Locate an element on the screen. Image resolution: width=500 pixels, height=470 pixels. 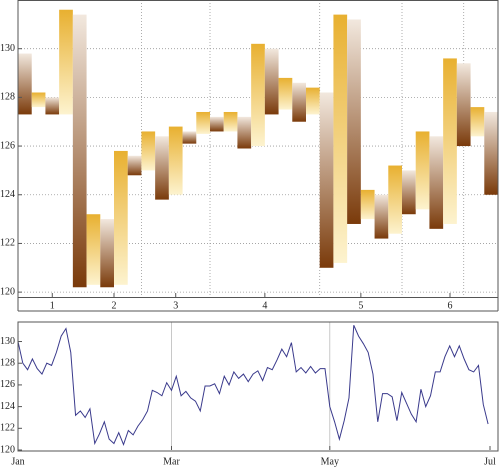
x-tick-label: Jan is located at coordinates (17, 461).